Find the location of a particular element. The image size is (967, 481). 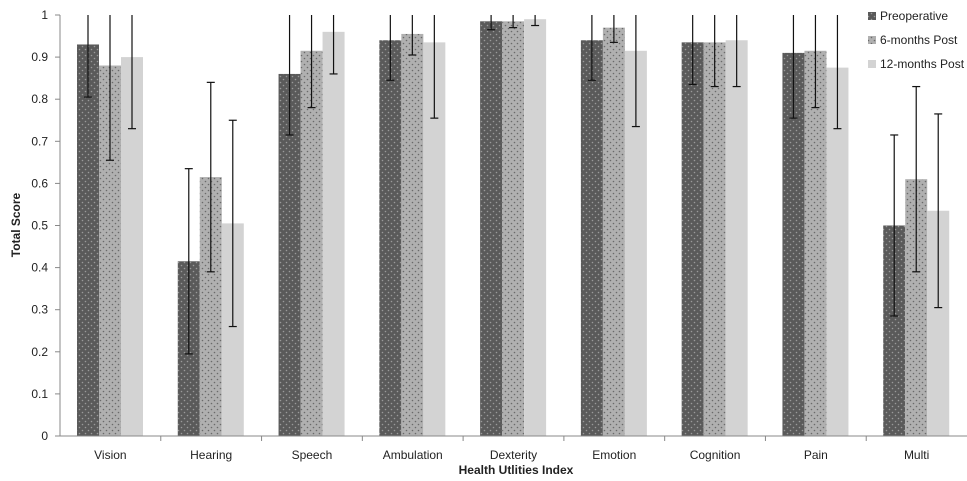

legend-label: 12-months Post is located at coordinates (922, 64).